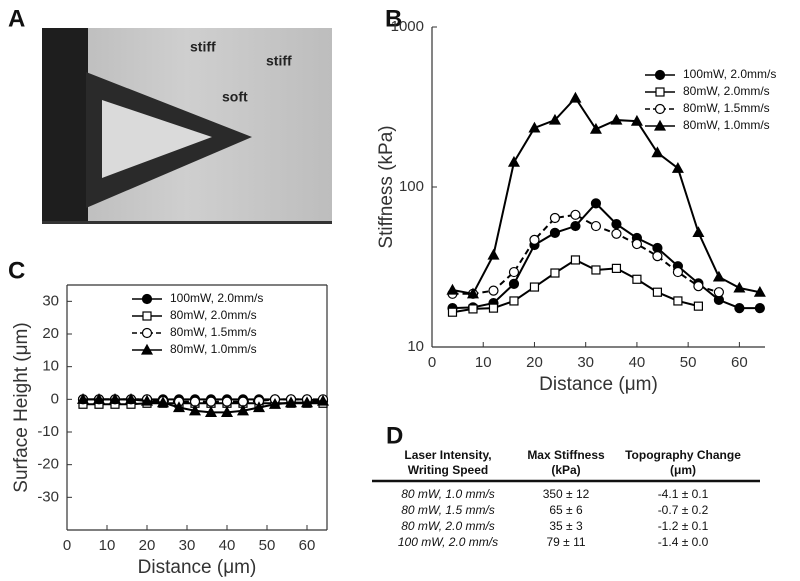  I want to click on x-tick-label: 0, so click(432, 362).